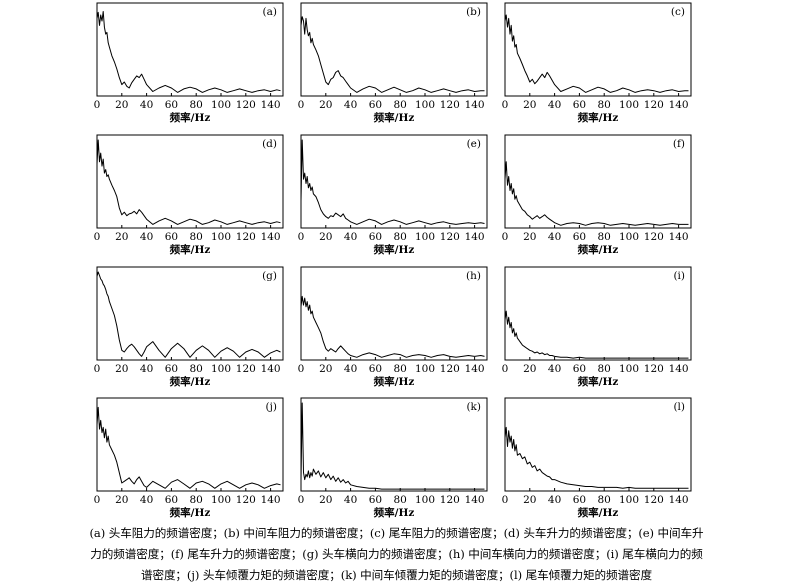 The height and width of the screenshot is (586, 793). I want to click on panel-d: 0 20 40 60 80 100 120 140 频率/Hz (d), so click(189, 195).